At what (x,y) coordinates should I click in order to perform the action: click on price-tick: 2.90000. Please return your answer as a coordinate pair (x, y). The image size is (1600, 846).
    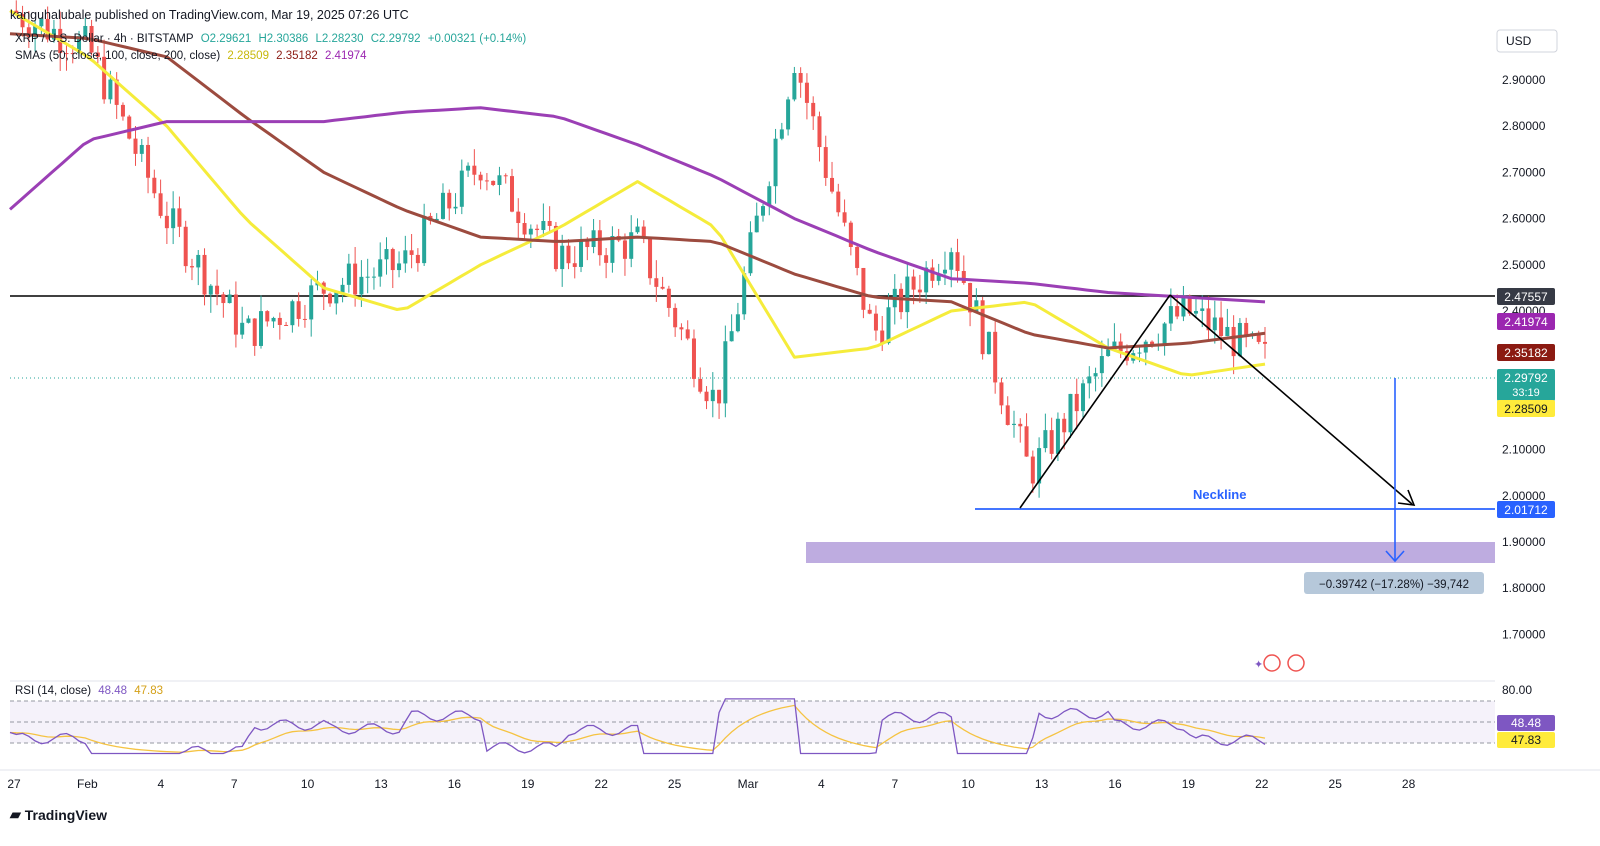
    Looking at the image, I should click on (1524, 80).